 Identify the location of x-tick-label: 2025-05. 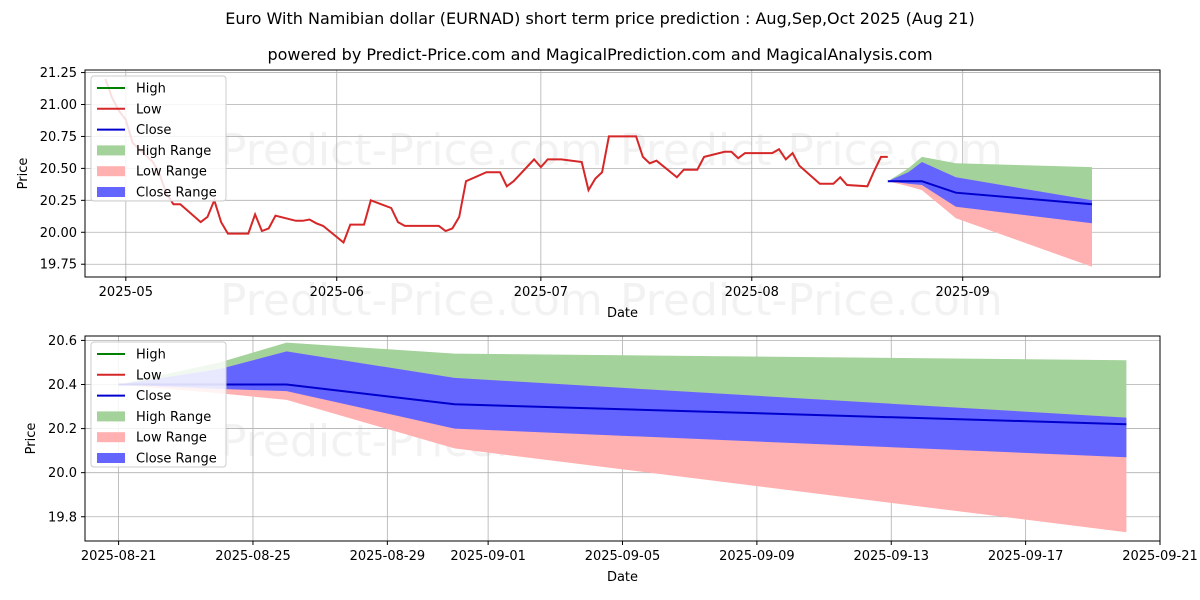
(126, 292).